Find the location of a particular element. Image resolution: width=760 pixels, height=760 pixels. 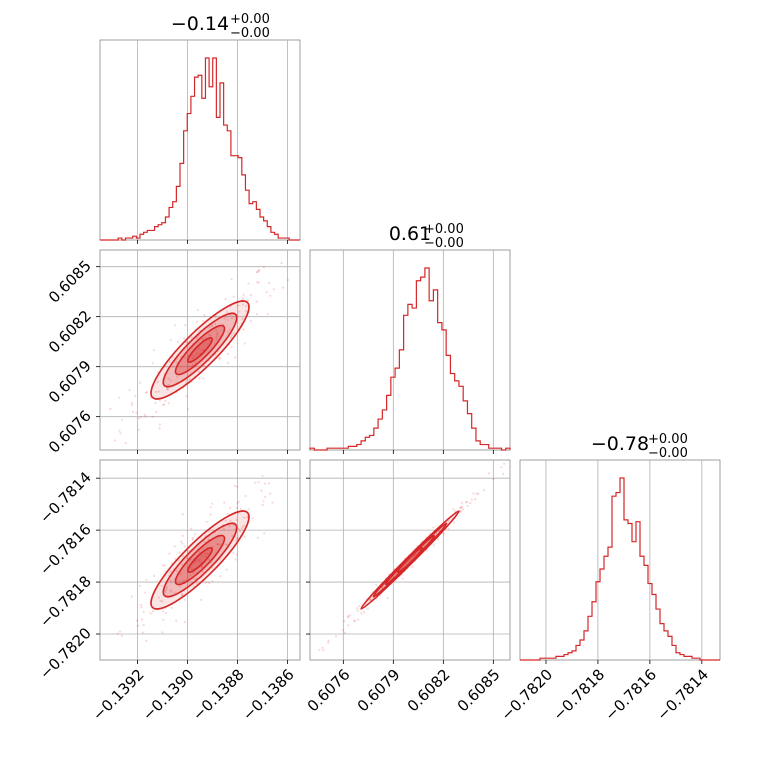

y-tick-label: −0.7816 is located at coordinates (65, 549).